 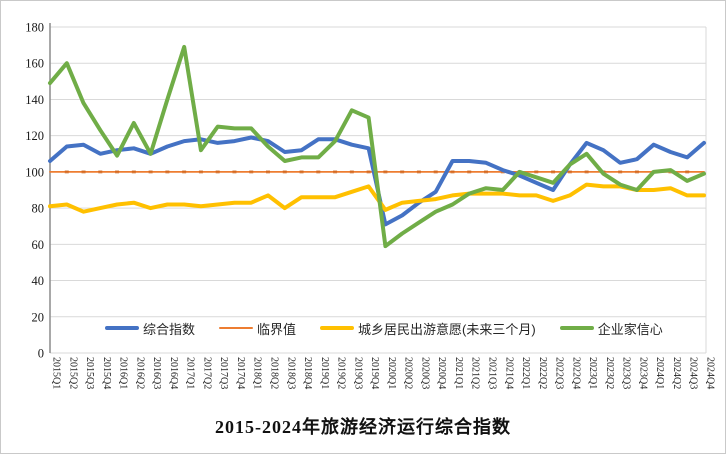 What do you see at coordinates (676, 373) in the screenshot?
I see `x-axis-label: 2024Q2` at bounding box center [676, 373].